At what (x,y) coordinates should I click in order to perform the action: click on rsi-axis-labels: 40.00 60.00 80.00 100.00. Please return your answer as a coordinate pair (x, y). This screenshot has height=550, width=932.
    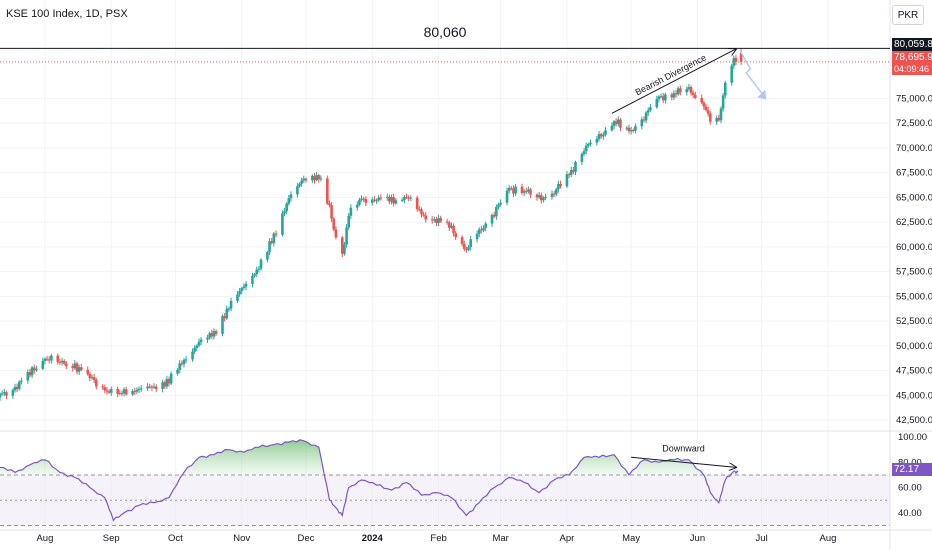
    Looking at the image, I should click on (912, 475).